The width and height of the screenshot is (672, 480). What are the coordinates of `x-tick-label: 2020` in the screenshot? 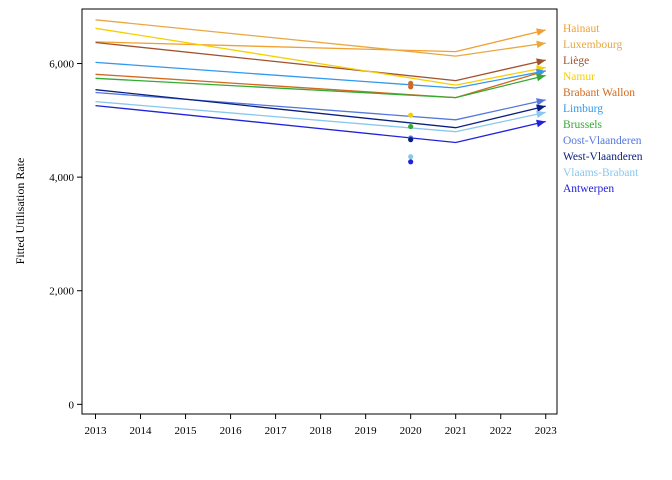 It's located at (411, 431).